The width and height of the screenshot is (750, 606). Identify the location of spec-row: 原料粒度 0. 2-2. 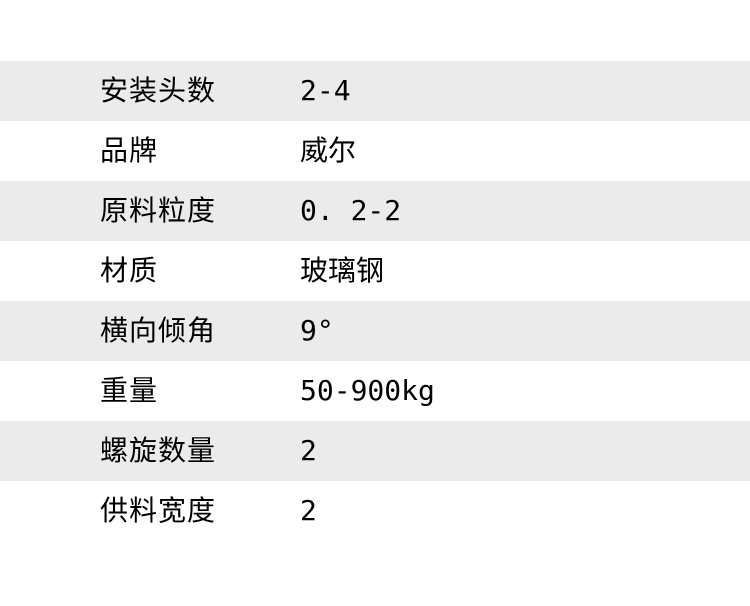
(375, 211).